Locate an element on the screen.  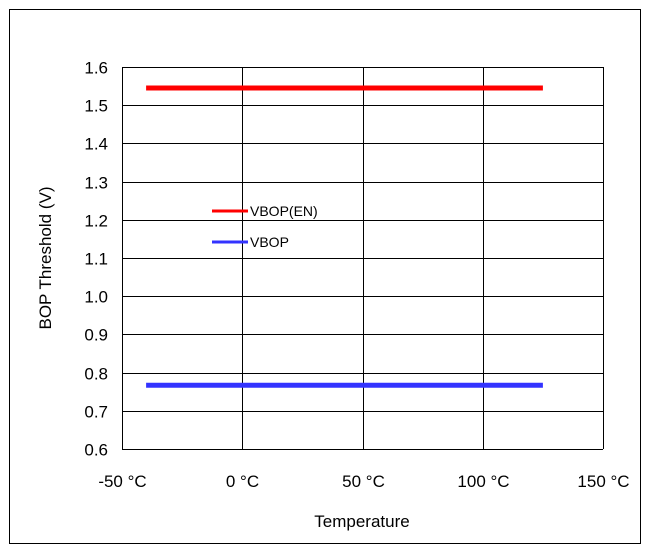
y-tick-label: 0.8 is located at coordinates (96, 374).